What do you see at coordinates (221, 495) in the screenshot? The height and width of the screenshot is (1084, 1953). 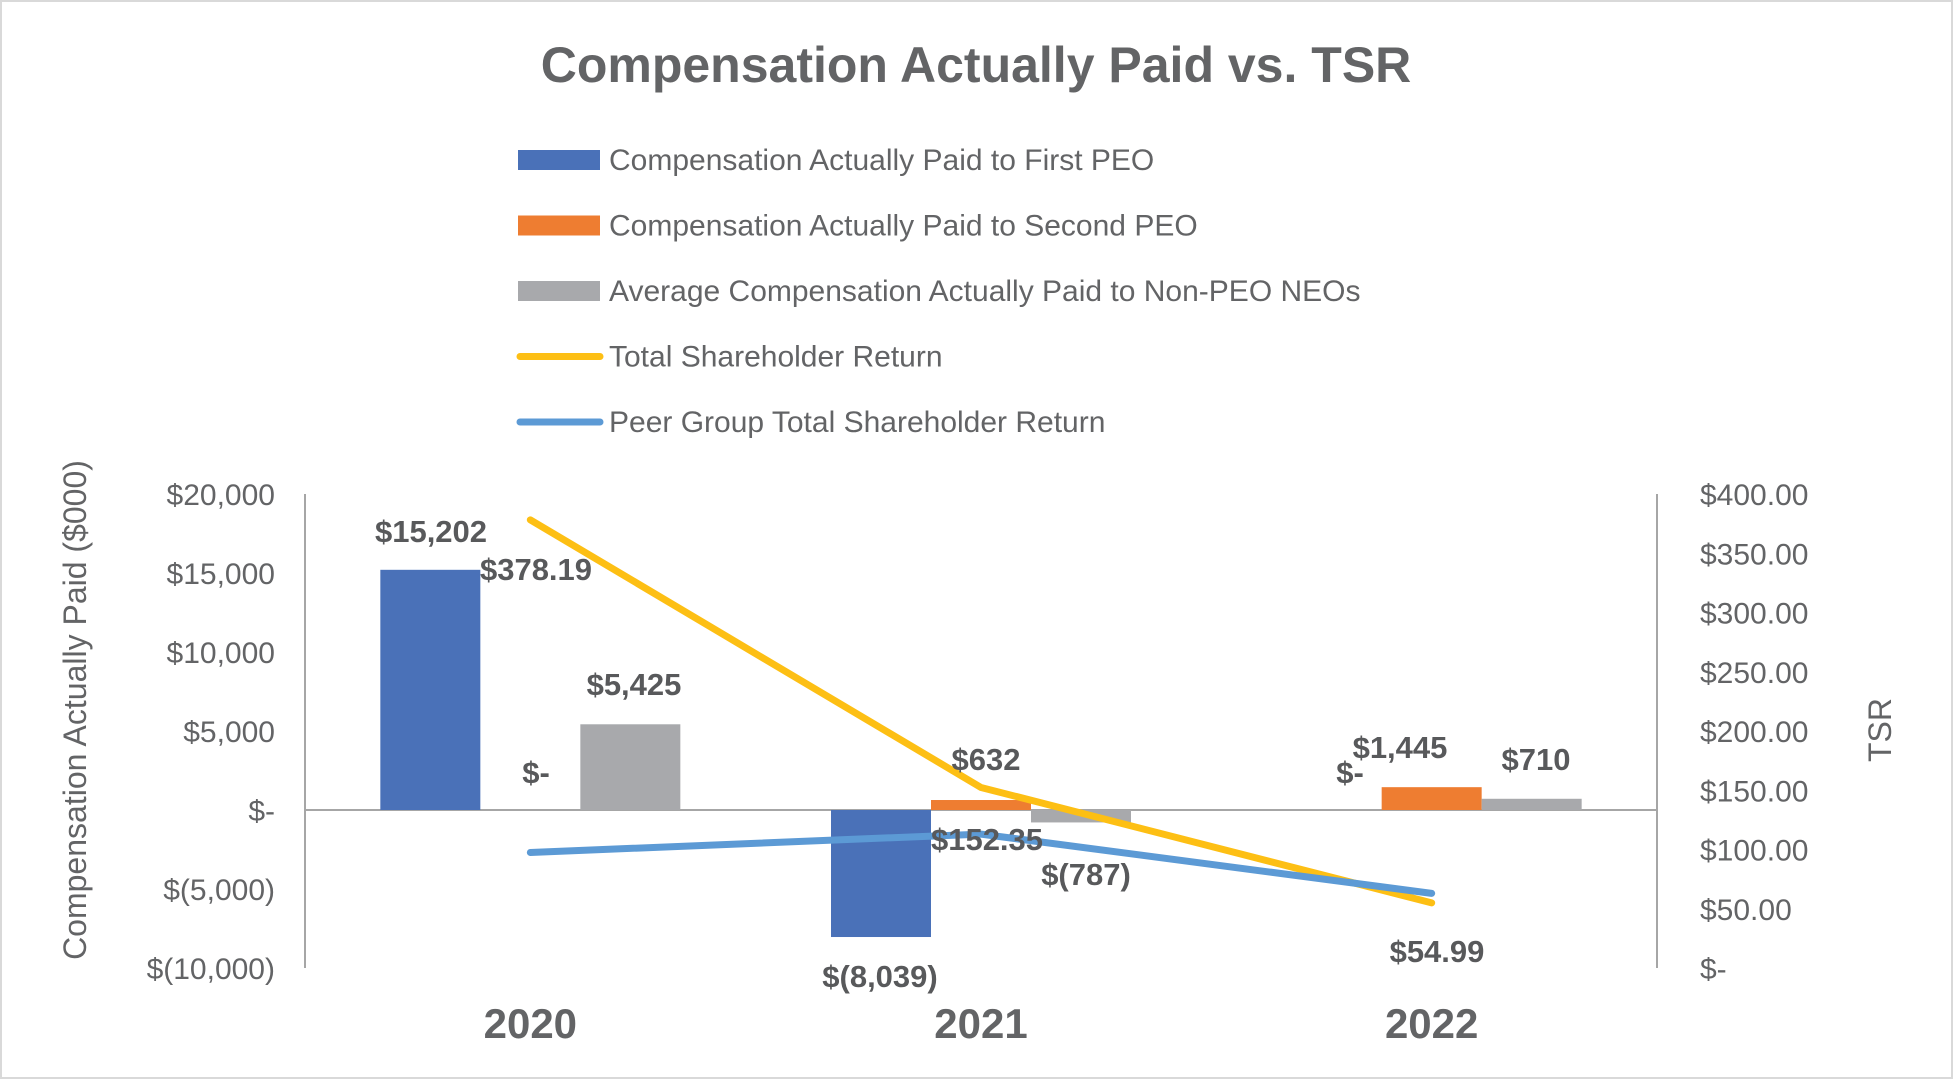 I see `y-tick-label: $20,000` at bounding box center [221, 495].